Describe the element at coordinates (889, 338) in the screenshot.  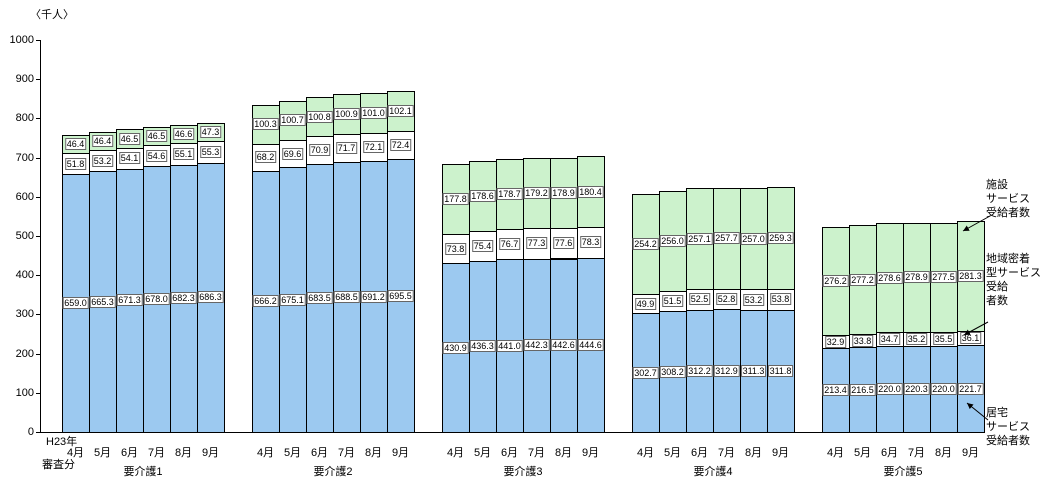
I see `bar-value-label-community: 34.7` at that location.